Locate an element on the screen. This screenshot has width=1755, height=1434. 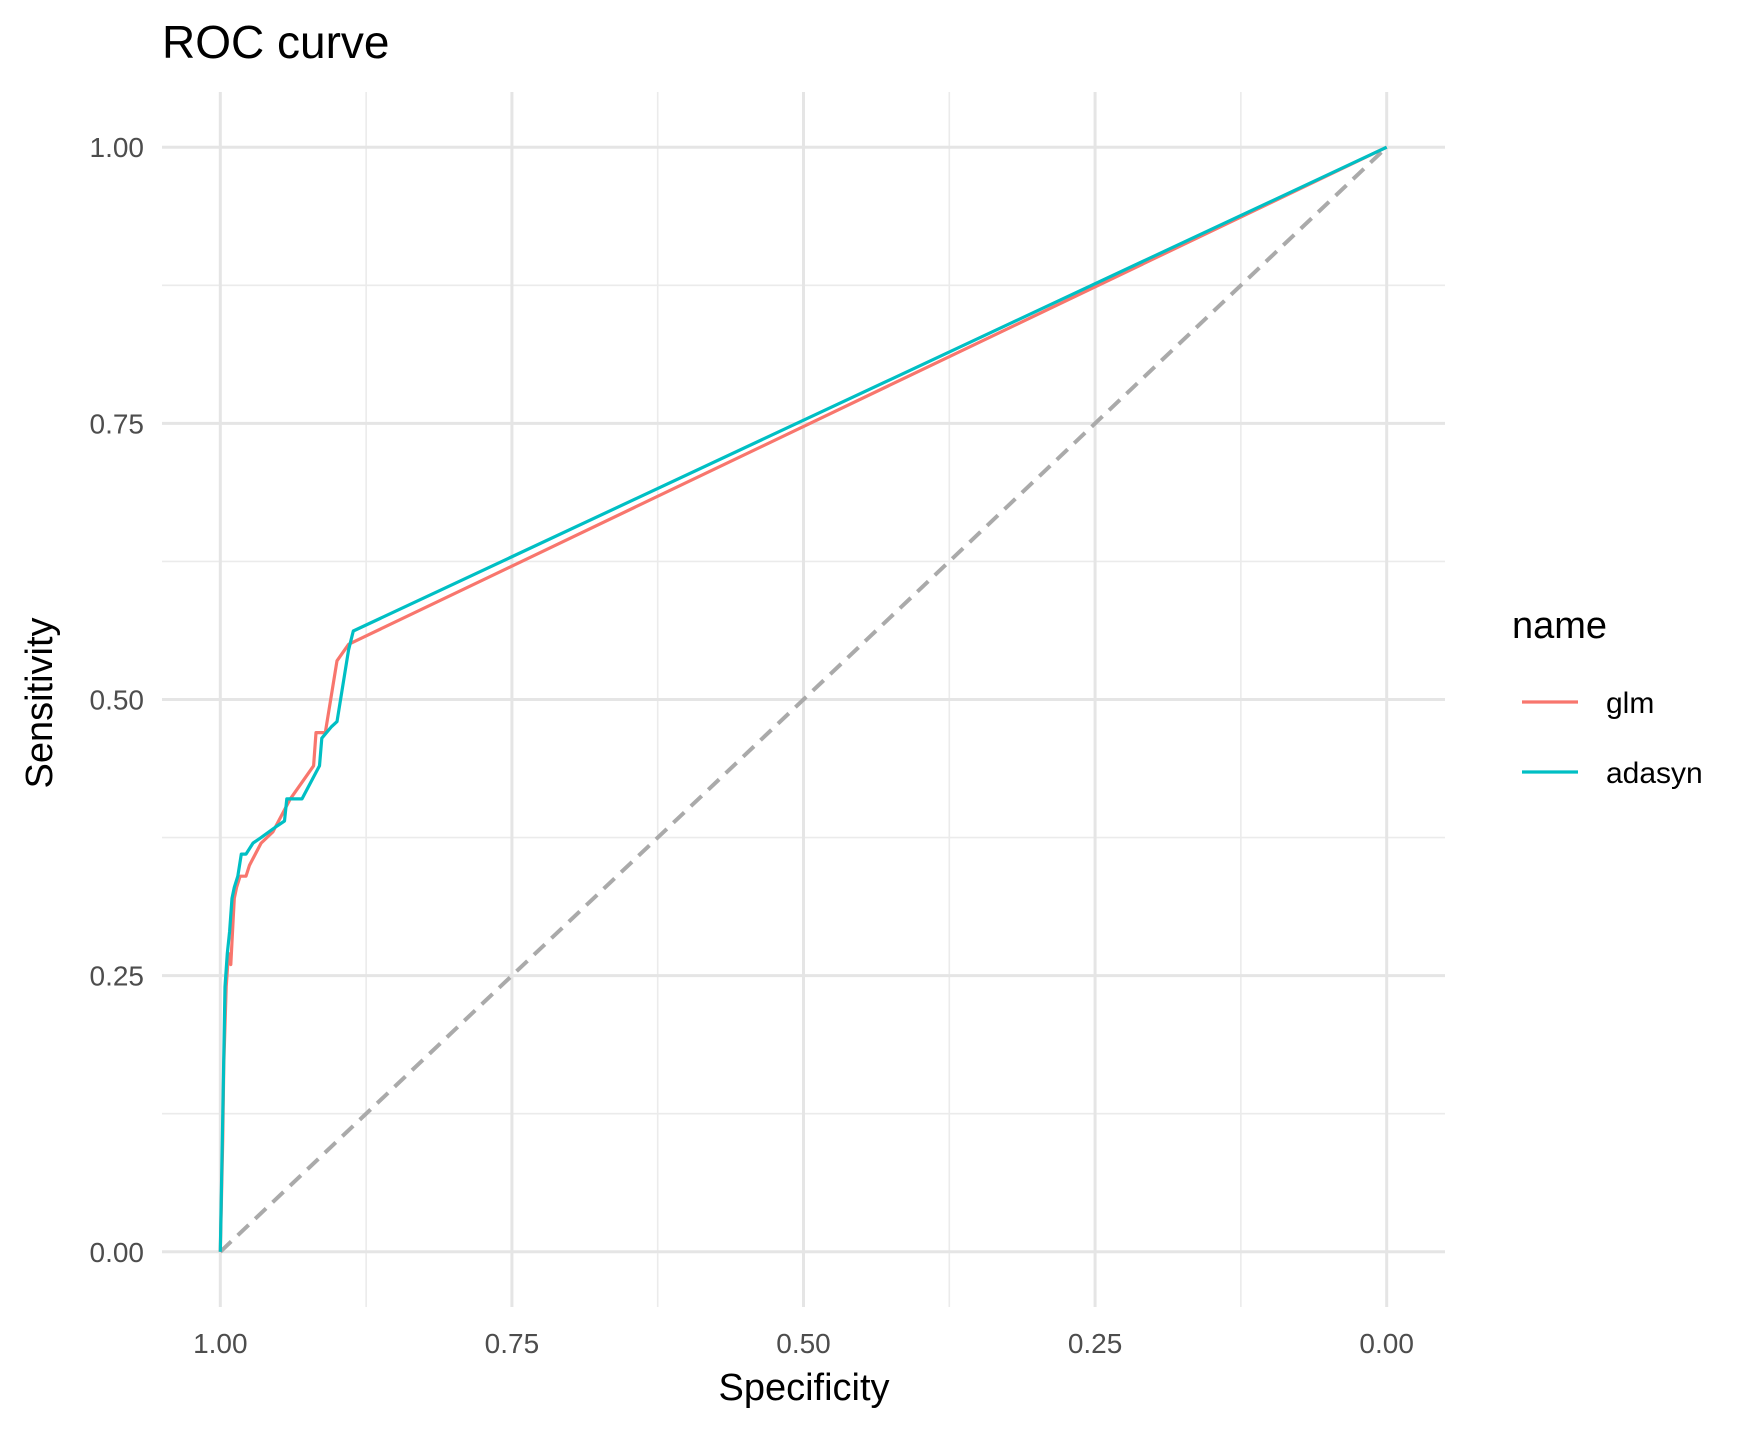
x-tick-label: 0.50 is located at coordinates (803, 1343).